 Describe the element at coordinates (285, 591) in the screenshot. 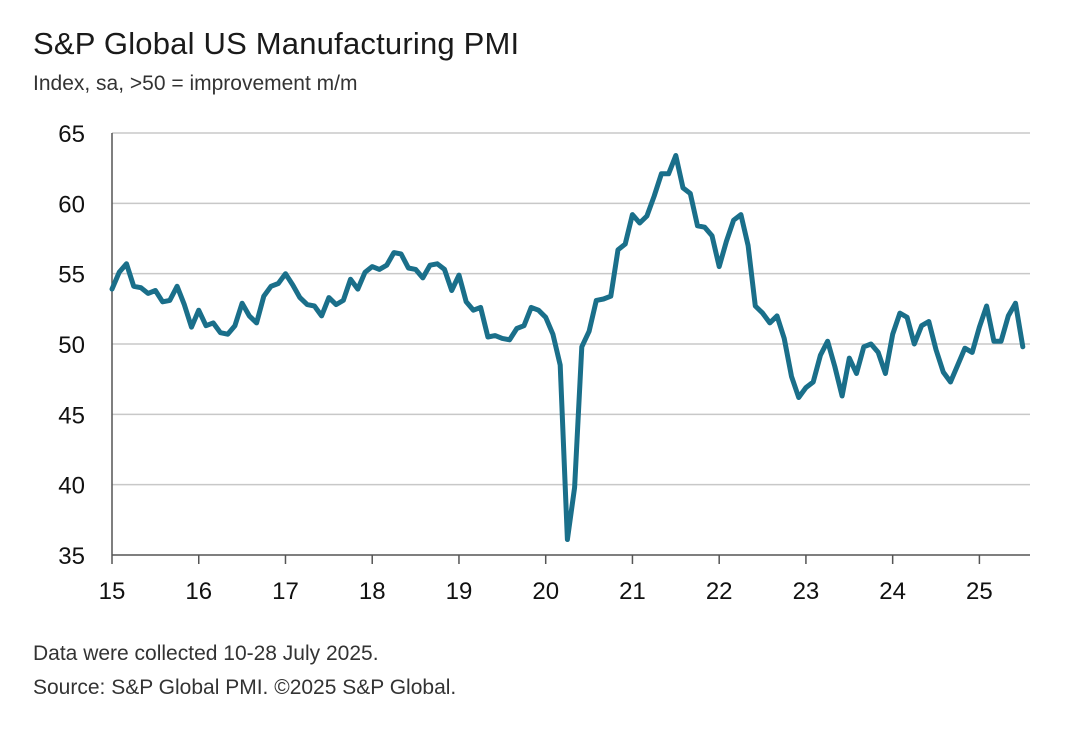

I see `x-tick-label: 17` at that location.